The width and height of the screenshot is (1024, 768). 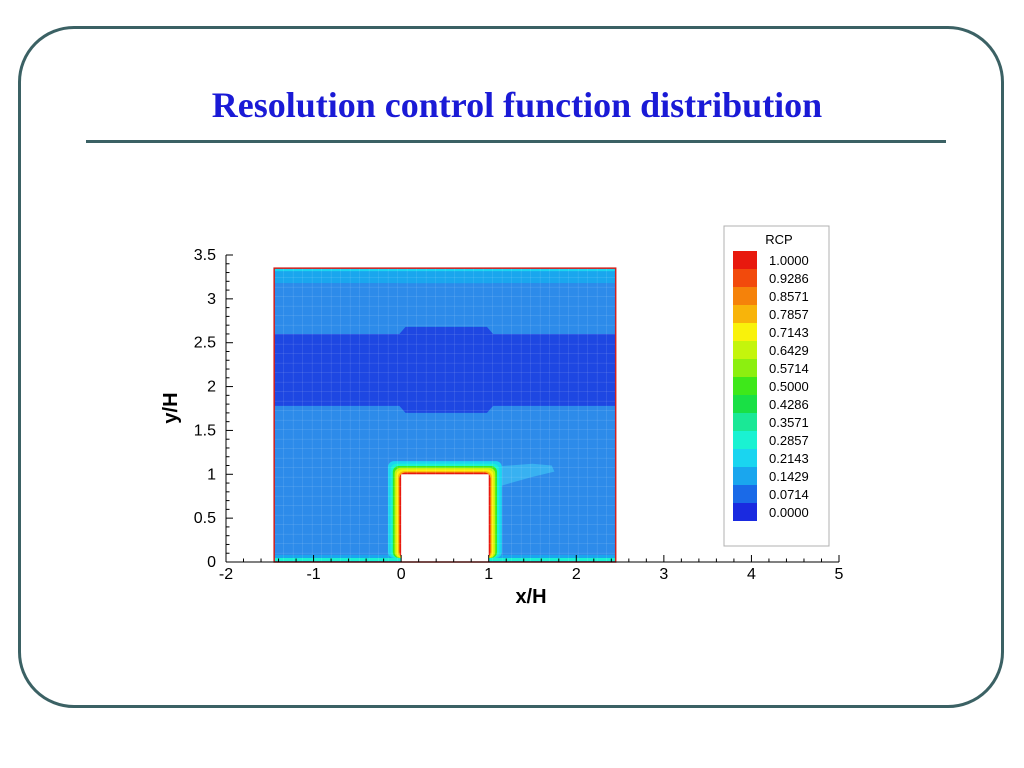 What do you see at coordinates (789, 296) in the screenshot?
I see `legend-label: 0.8571` at bounding box center [789, 296].